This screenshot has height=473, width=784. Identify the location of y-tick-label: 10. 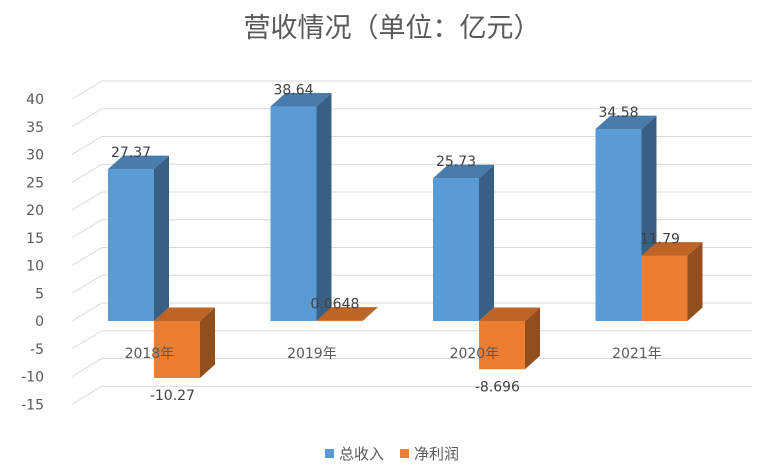
(35, 267).